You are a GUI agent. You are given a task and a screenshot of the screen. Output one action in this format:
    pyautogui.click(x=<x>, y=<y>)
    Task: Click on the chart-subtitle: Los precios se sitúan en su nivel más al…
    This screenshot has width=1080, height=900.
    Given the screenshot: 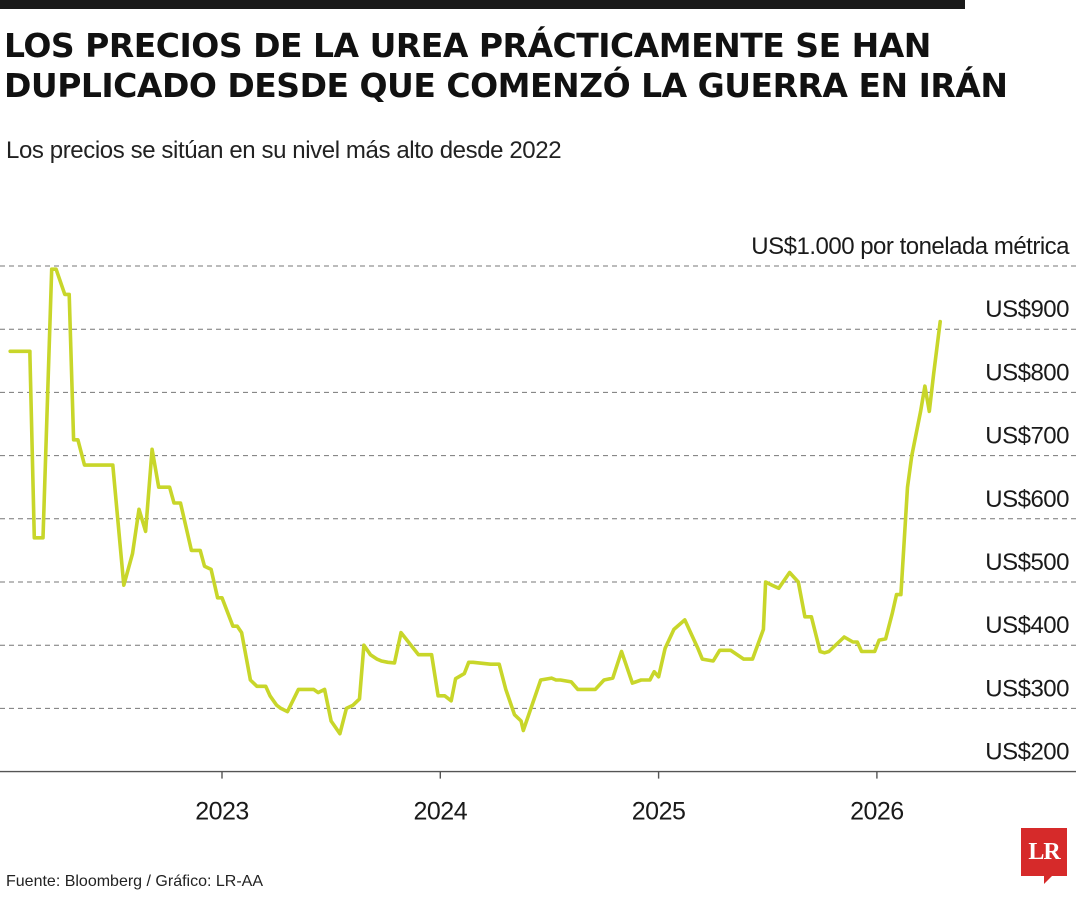 What is the action you would take?
    pyautogui.click(x=284, y=150)
    